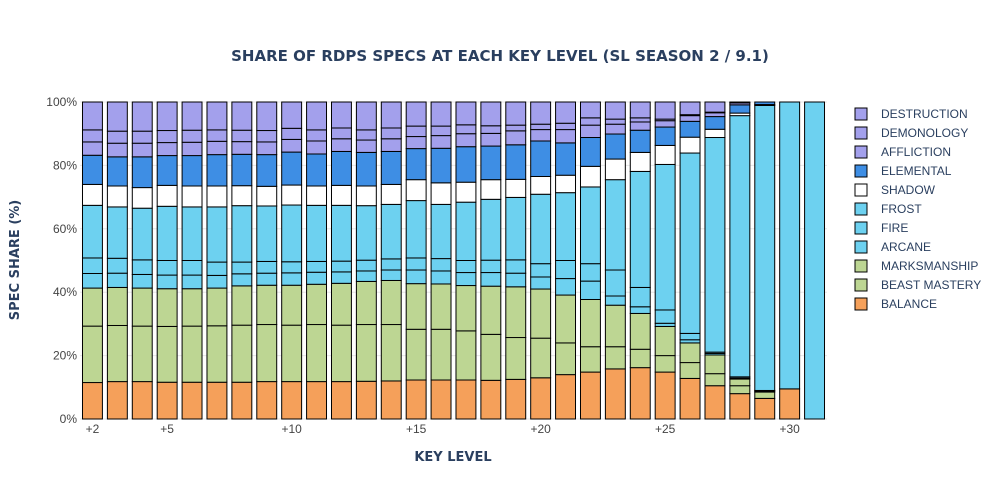 This screenshot has height=500, width=1000. Describe the element at coordinates (15, 260) in the screenshot. I see `y-axis-title: SPEC SHARE (%)` at that location.